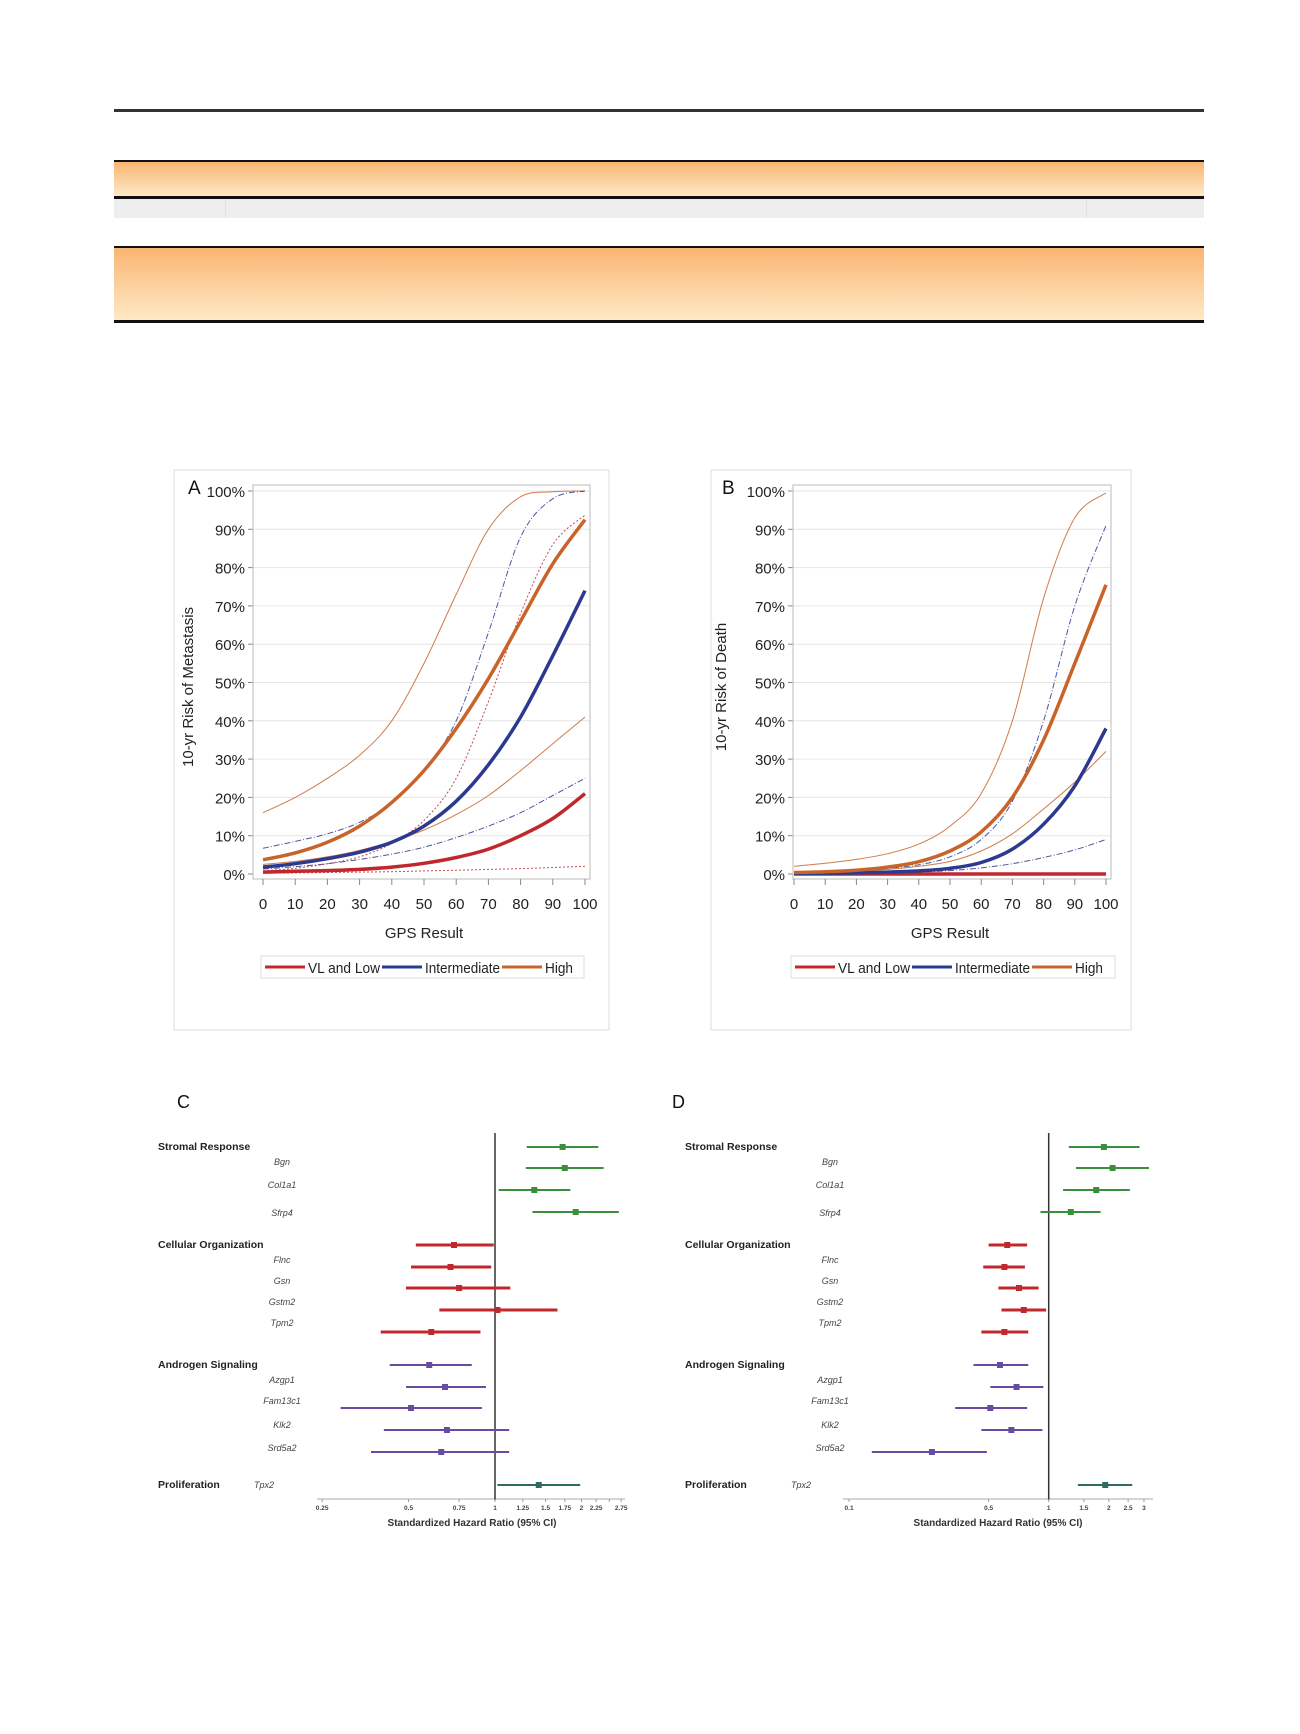 The image size is (1300, 1734). I want to click on x-tick-label: 1.5, so click(545, 1508).